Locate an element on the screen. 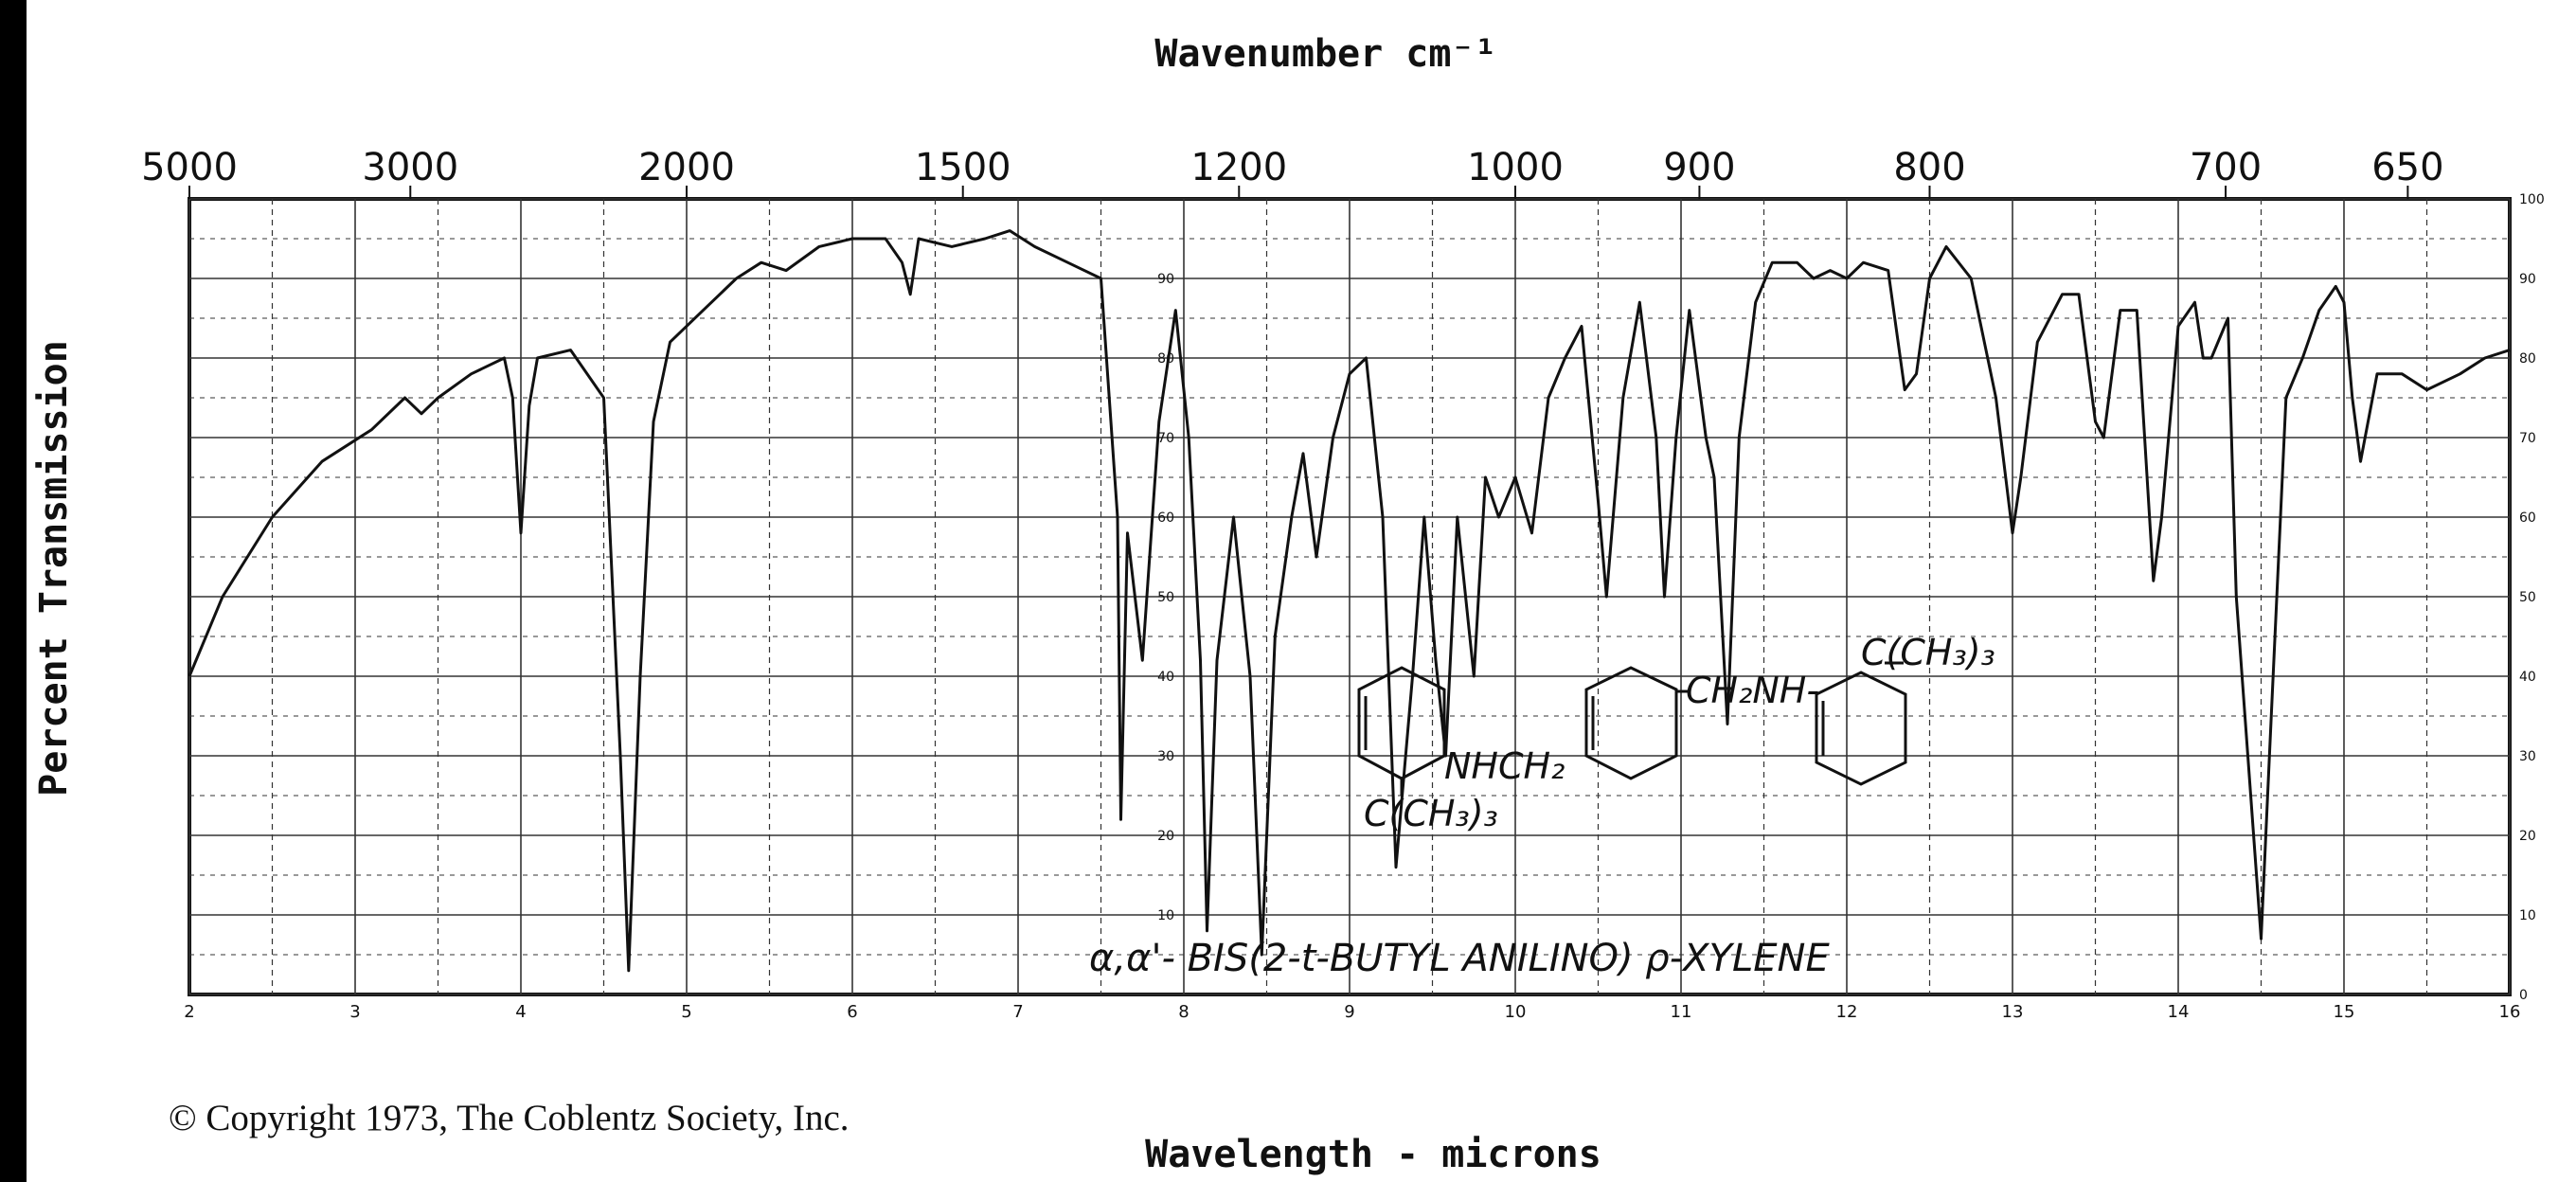 The height and width of the screenshot is (1182, 2576). bottom-tick-label: 12 is located at coordinates (1847, 1012).